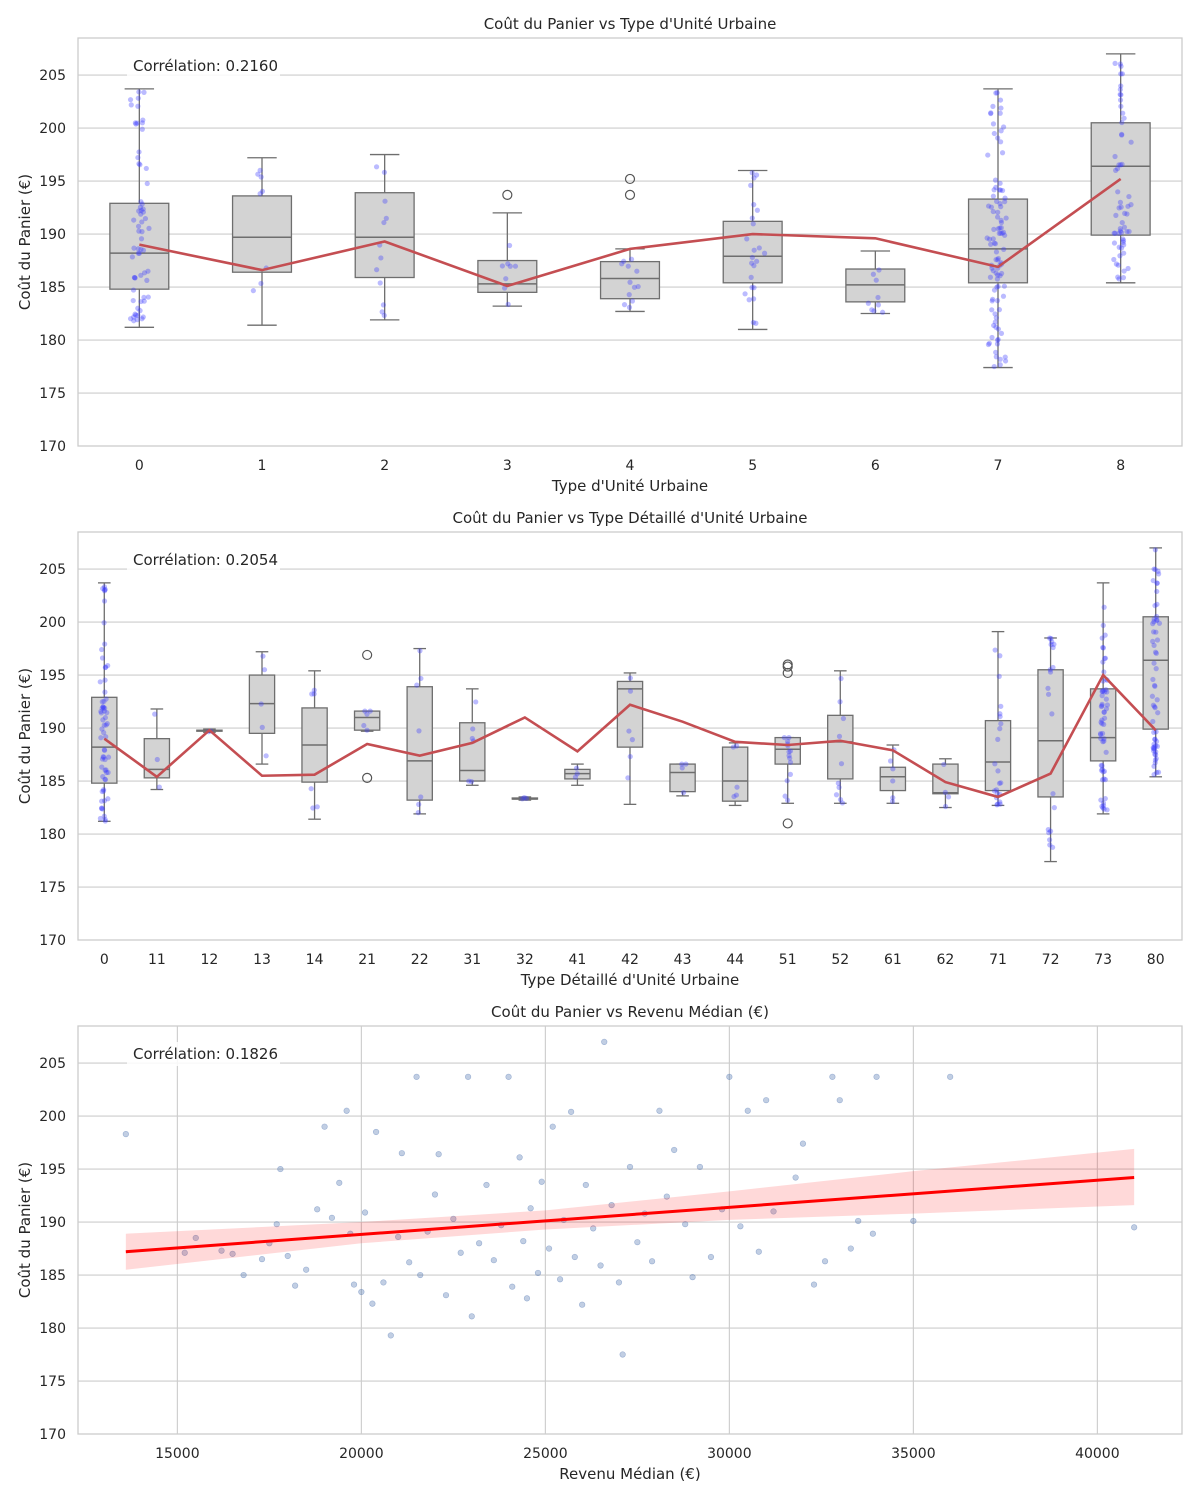 The image size is (1200, 1500). Describe the element at coordinates (1120, 466) in the screenshot. I see `chart-1-xtick-label: 8` at that location.